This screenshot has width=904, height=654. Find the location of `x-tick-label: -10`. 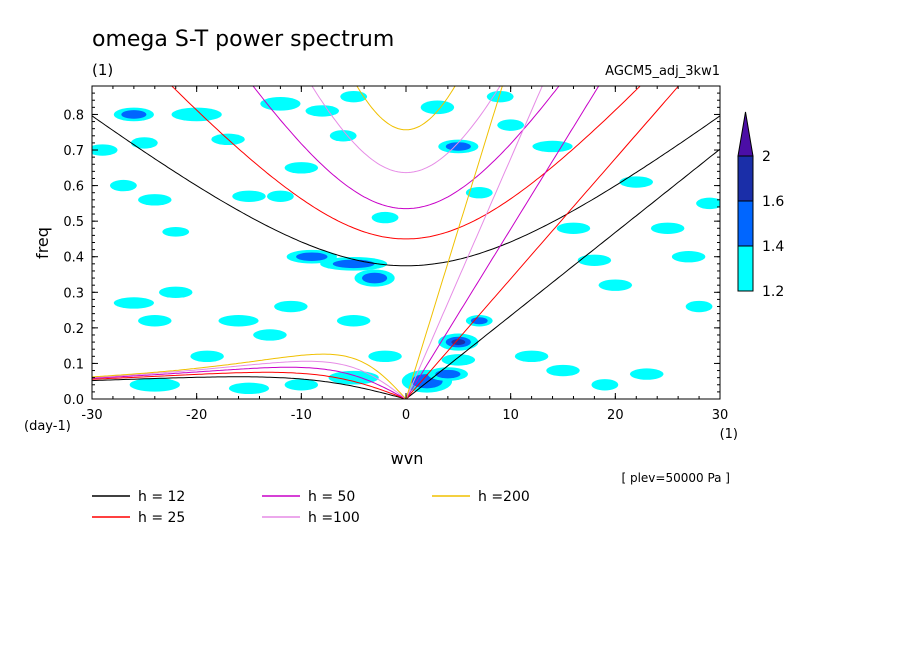

x-tick-label: -10 is located at coordinates (301, 415).